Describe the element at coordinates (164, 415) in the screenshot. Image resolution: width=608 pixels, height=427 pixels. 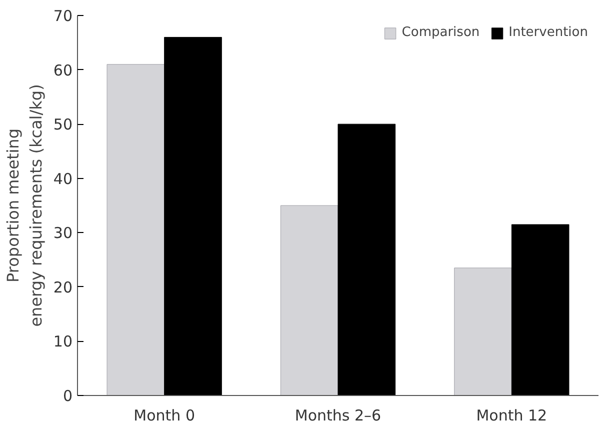
I see `x-tick-label: Month 0` at that location.